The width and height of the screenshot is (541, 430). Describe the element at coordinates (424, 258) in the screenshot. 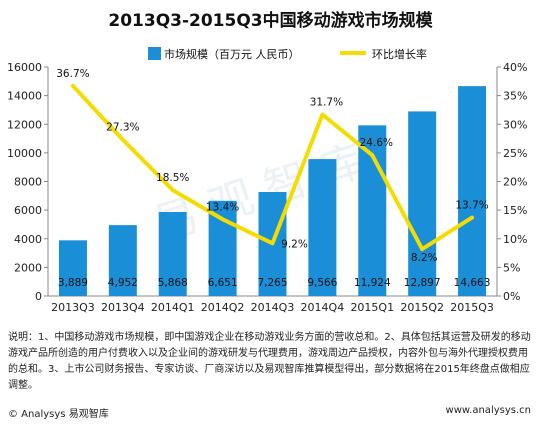

I see `growth-value-label: 8.2%` at that location.